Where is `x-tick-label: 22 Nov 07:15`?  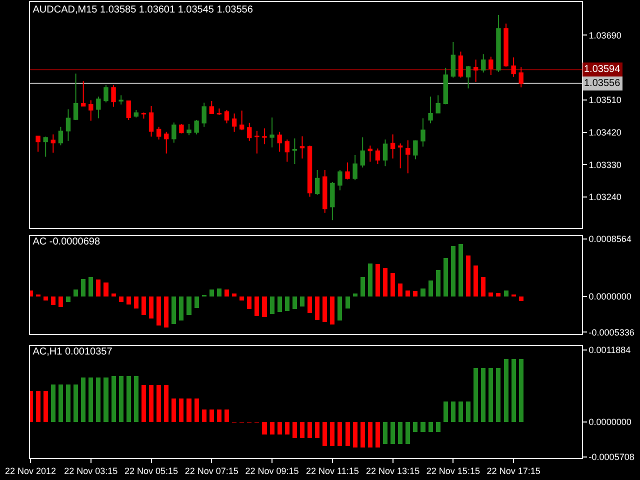 x-tick-label: 22 Nov 07:15 is located at coordinates (211, 471).